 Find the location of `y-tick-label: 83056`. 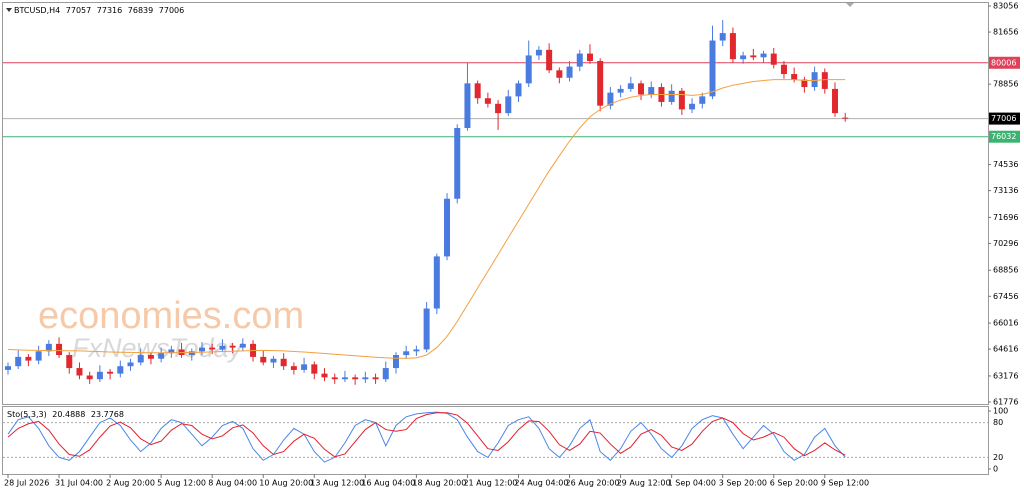

y-tick-label: 83056 is located at coordinates (1005, 6).